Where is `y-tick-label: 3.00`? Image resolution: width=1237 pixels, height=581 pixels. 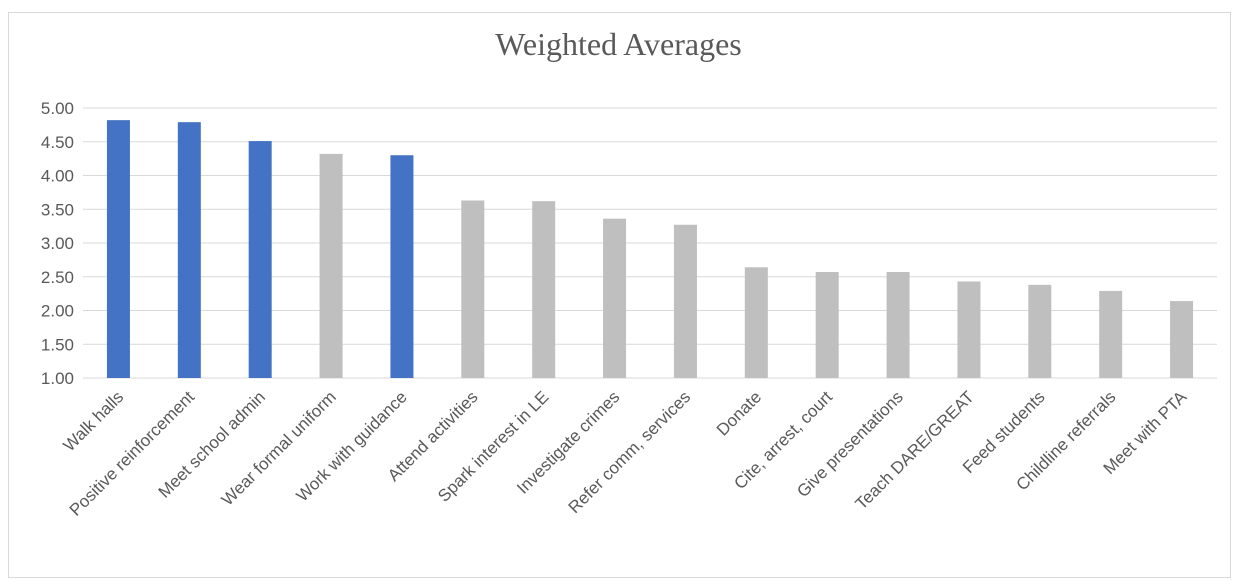
y-tick-label: 3.00 is located at coordinates (57, 243).